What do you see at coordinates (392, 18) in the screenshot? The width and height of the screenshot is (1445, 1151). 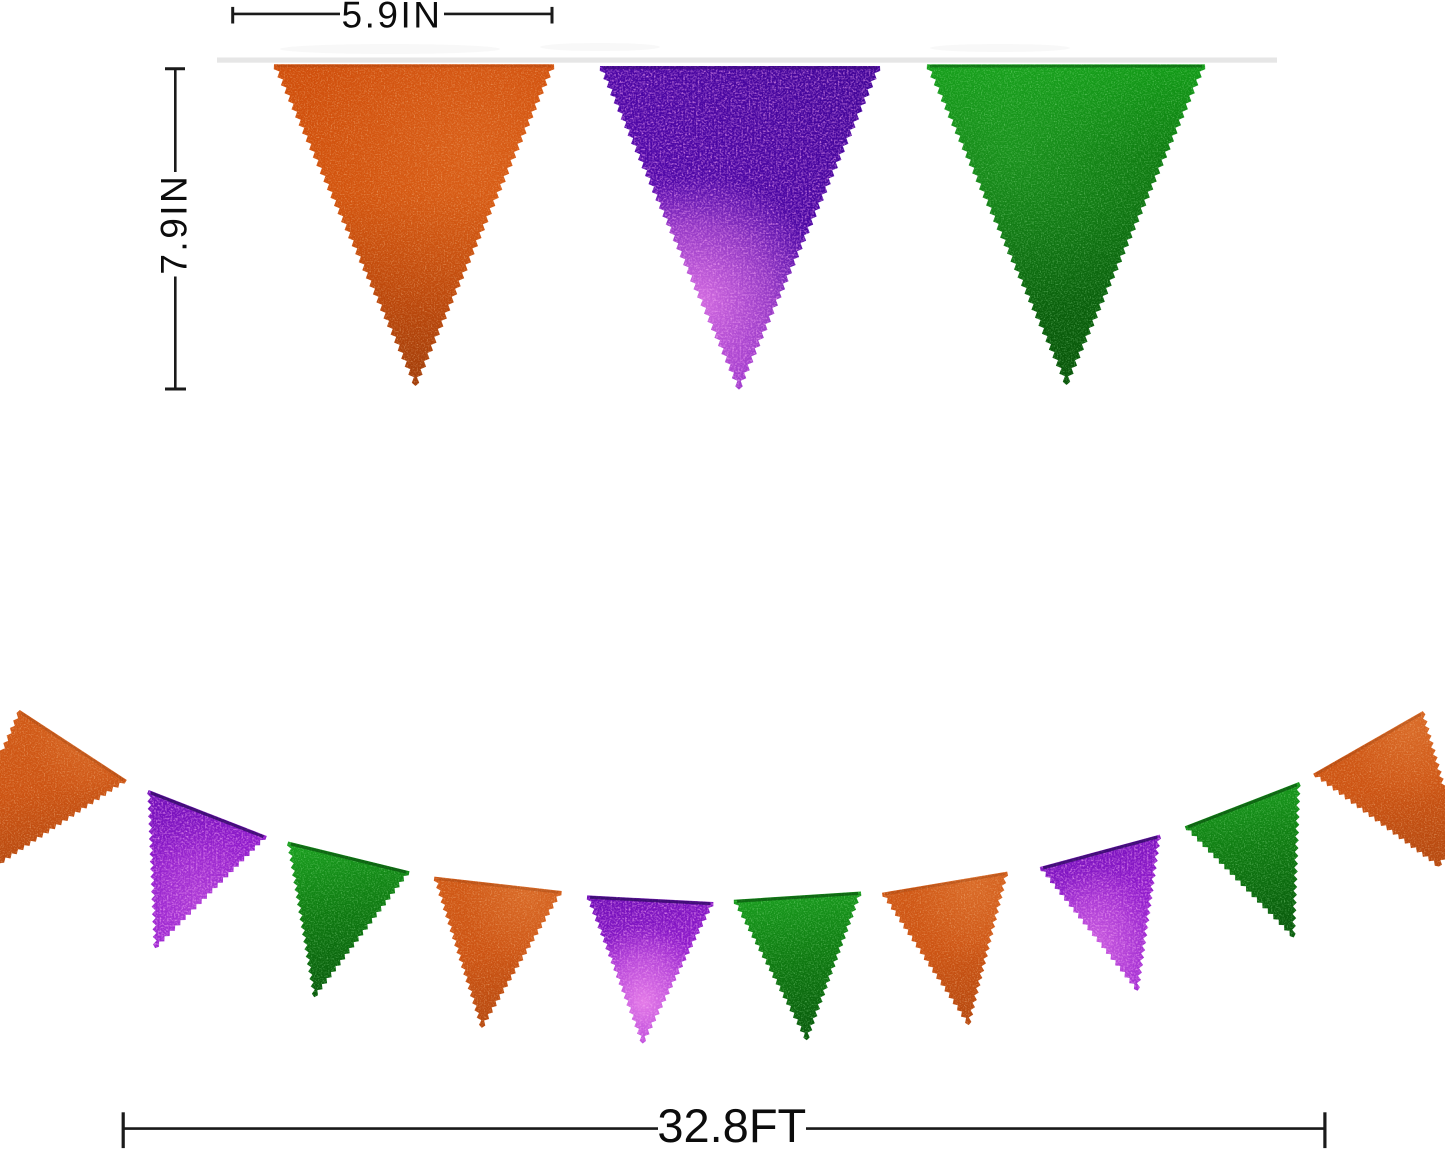 I see `svg-text: 5.9IN` at bounding box center [392, 18].